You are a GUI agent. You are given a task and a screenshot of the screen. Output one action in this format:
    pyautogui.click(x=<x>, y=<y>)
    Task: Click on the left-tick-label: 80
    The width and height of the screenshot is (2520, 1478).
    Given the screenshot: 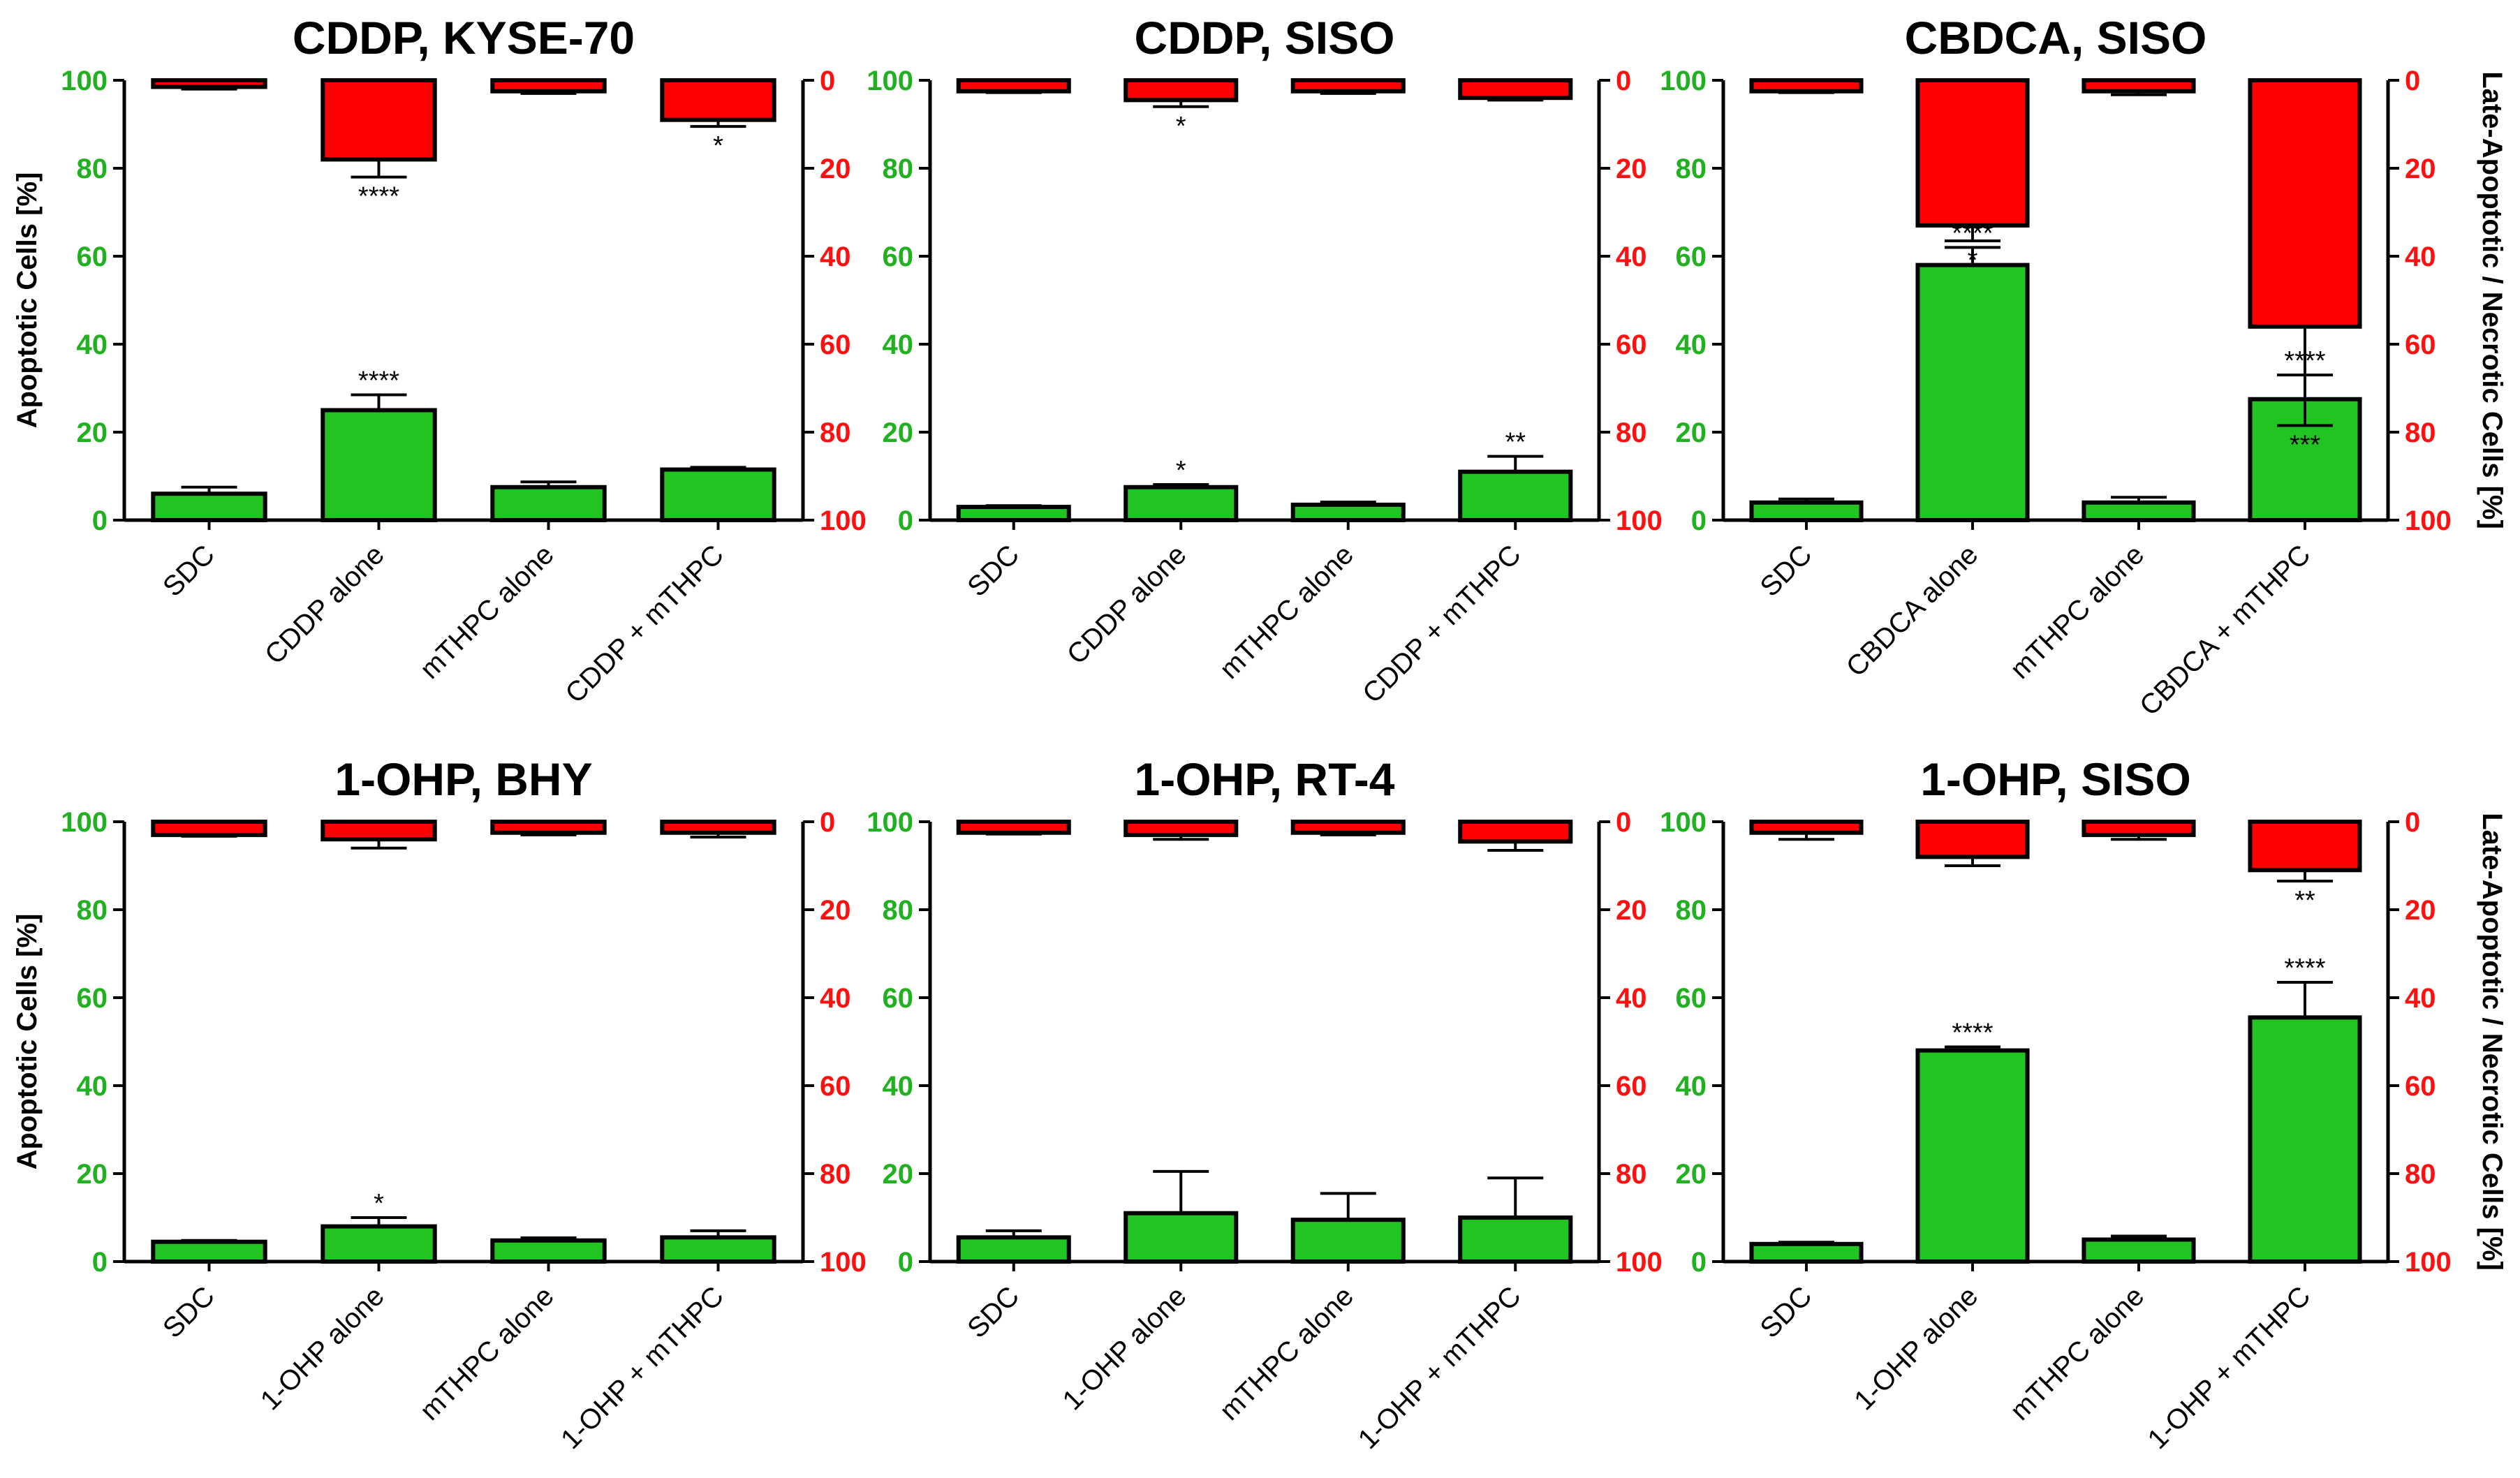 What is the action you would take?
    pyautogui.click(x=898, y=910)
    